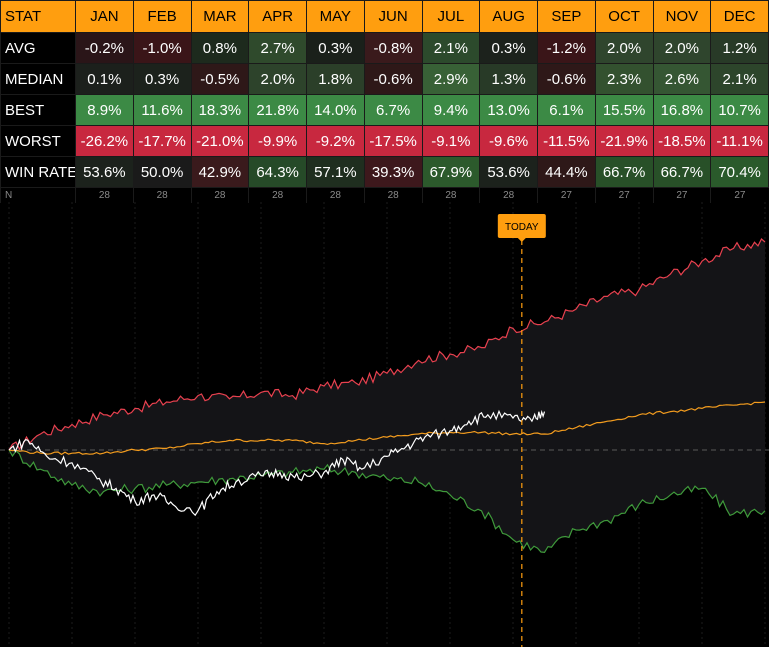  Describe the element at coordinates (682, 16) in the screenshot. I see `column-header-nov: NOV` at that location.